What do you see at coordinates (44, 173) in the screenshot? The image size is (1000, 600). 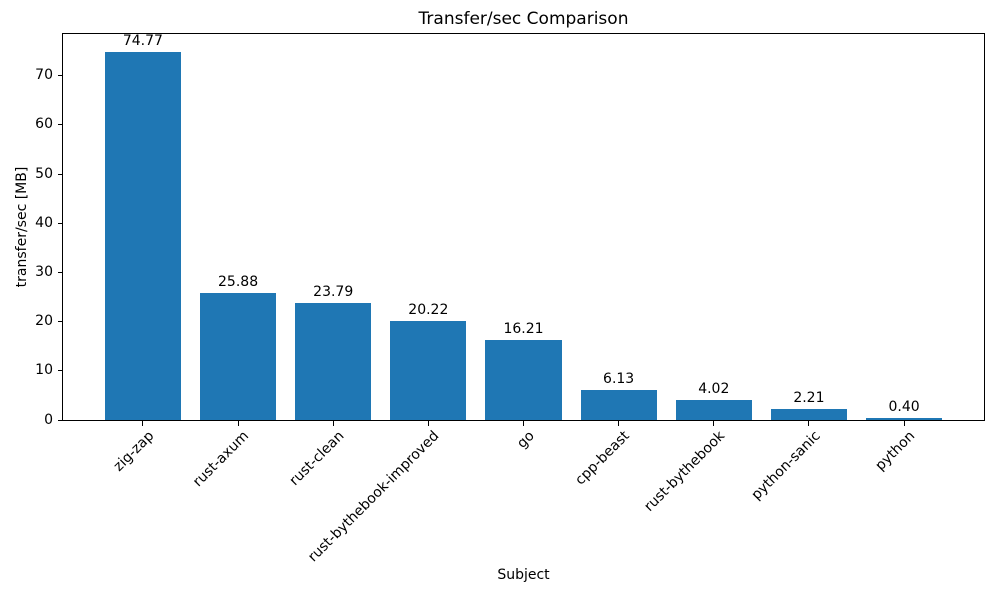 I see `y-tick-label: 50` at bounding box center [44, 173].